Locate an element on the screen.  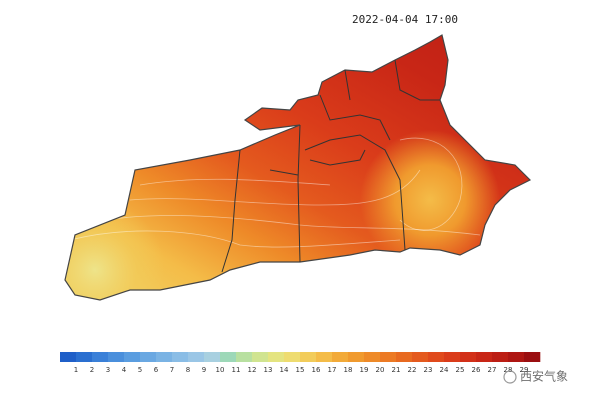
legend-tick-label: 9 is located at coordinates (204, 370).